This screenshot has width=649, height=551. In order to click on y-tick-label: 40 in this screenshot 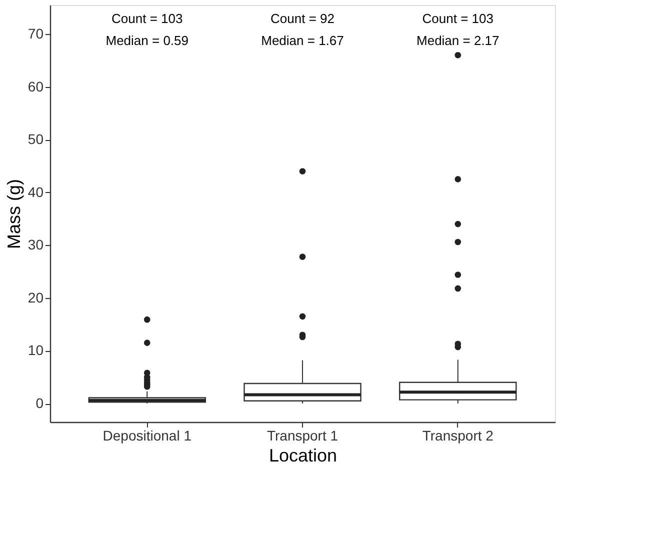, I will do `click(36, 192)`.